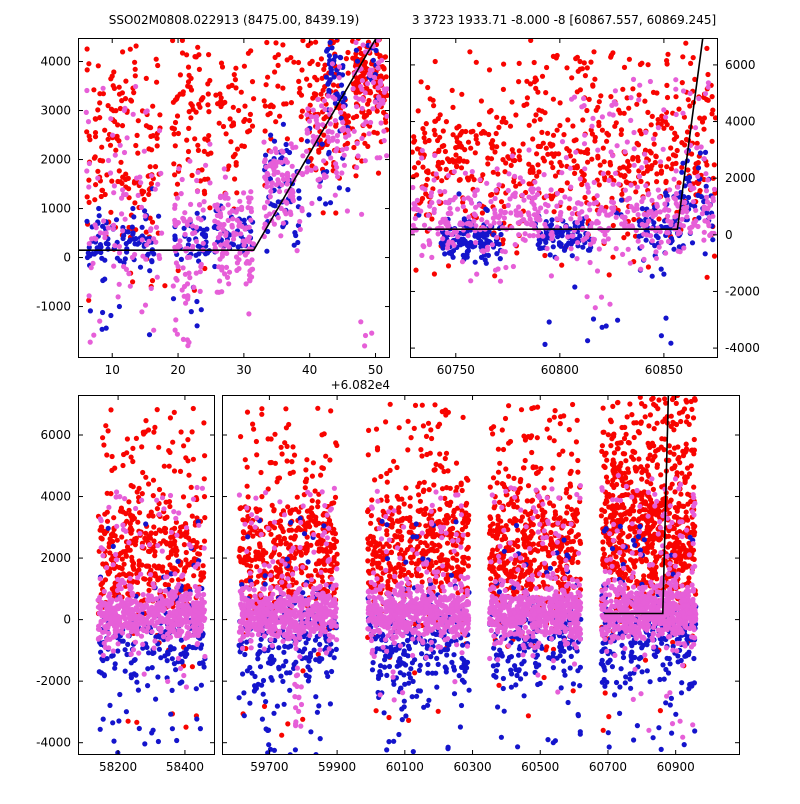 Image resolution: width=800 pixels, height=804 pixels. What do you see at coordinates (676, 767) in the screenshot?
I see `x-tick-label: 60900` at bounding box center [676, 767].